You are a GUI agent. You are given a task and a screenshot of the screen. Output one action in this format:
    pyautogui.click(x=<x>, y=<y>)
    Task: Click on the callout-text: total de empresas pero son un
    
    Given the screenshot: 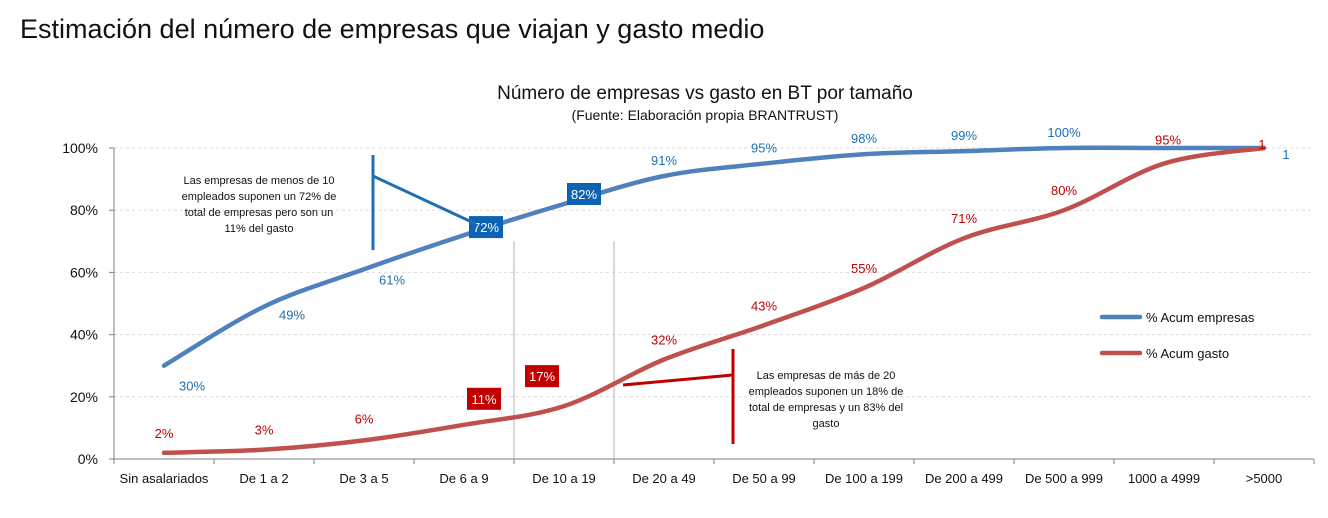 What is the action you would take?
    pyautogui.click(x=259, y=213)
    